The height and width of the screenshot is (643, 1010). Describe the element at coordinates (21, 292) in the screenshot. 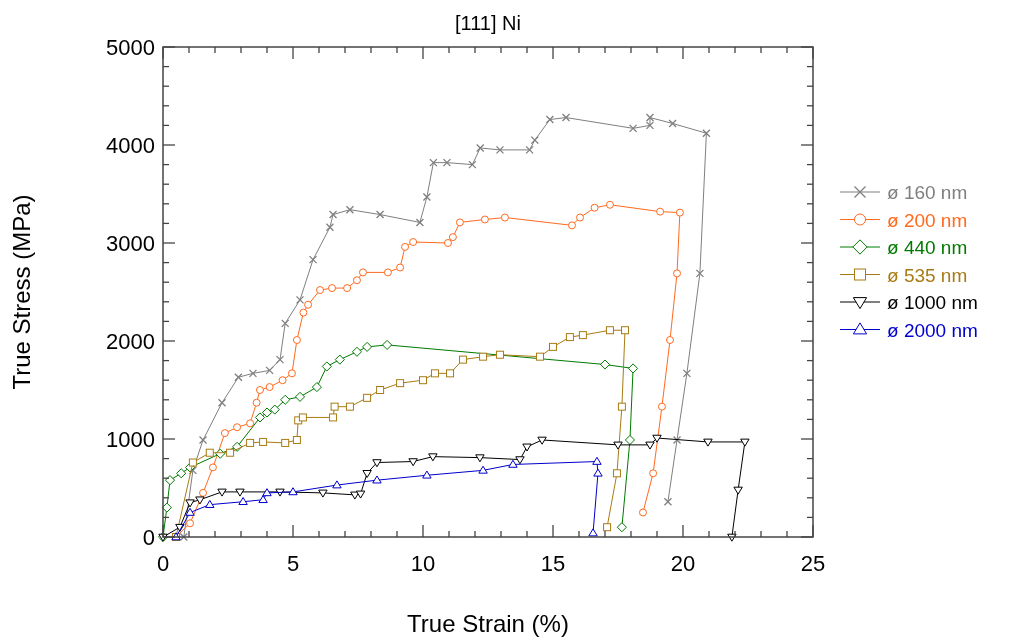

I see `y-axis-title: True Stress (MPa)` at that location.